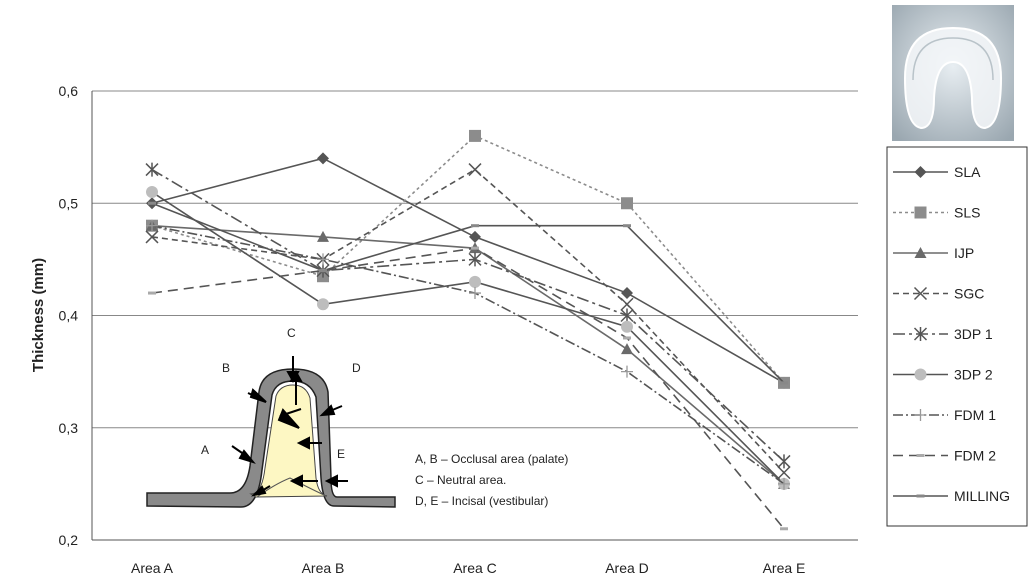  Describe the element at coordinates (152, 568) in the screenshot. I see `x-tick-label: Area A` at that location.